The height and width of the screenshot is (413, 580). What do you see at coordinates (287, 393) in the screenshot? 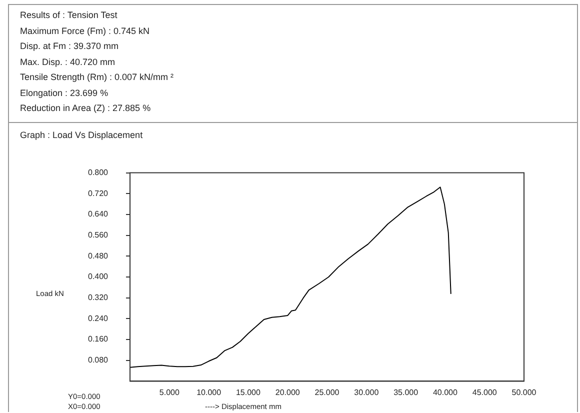
I see `x-tick-label: 20.000` at bounding box center [287, 393].